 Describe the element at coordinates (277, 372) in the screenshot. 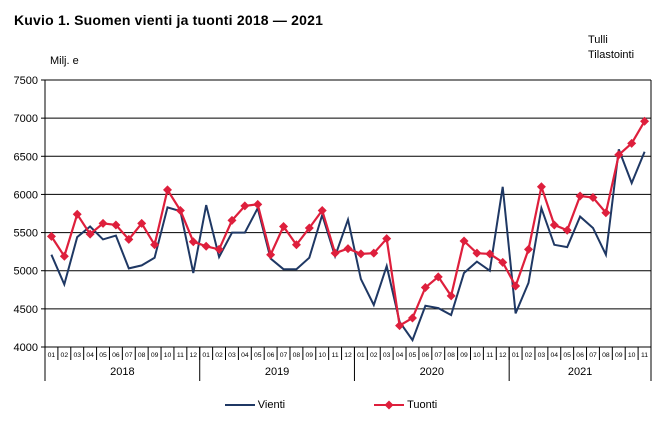

I see `year-label: 2019` at that location.